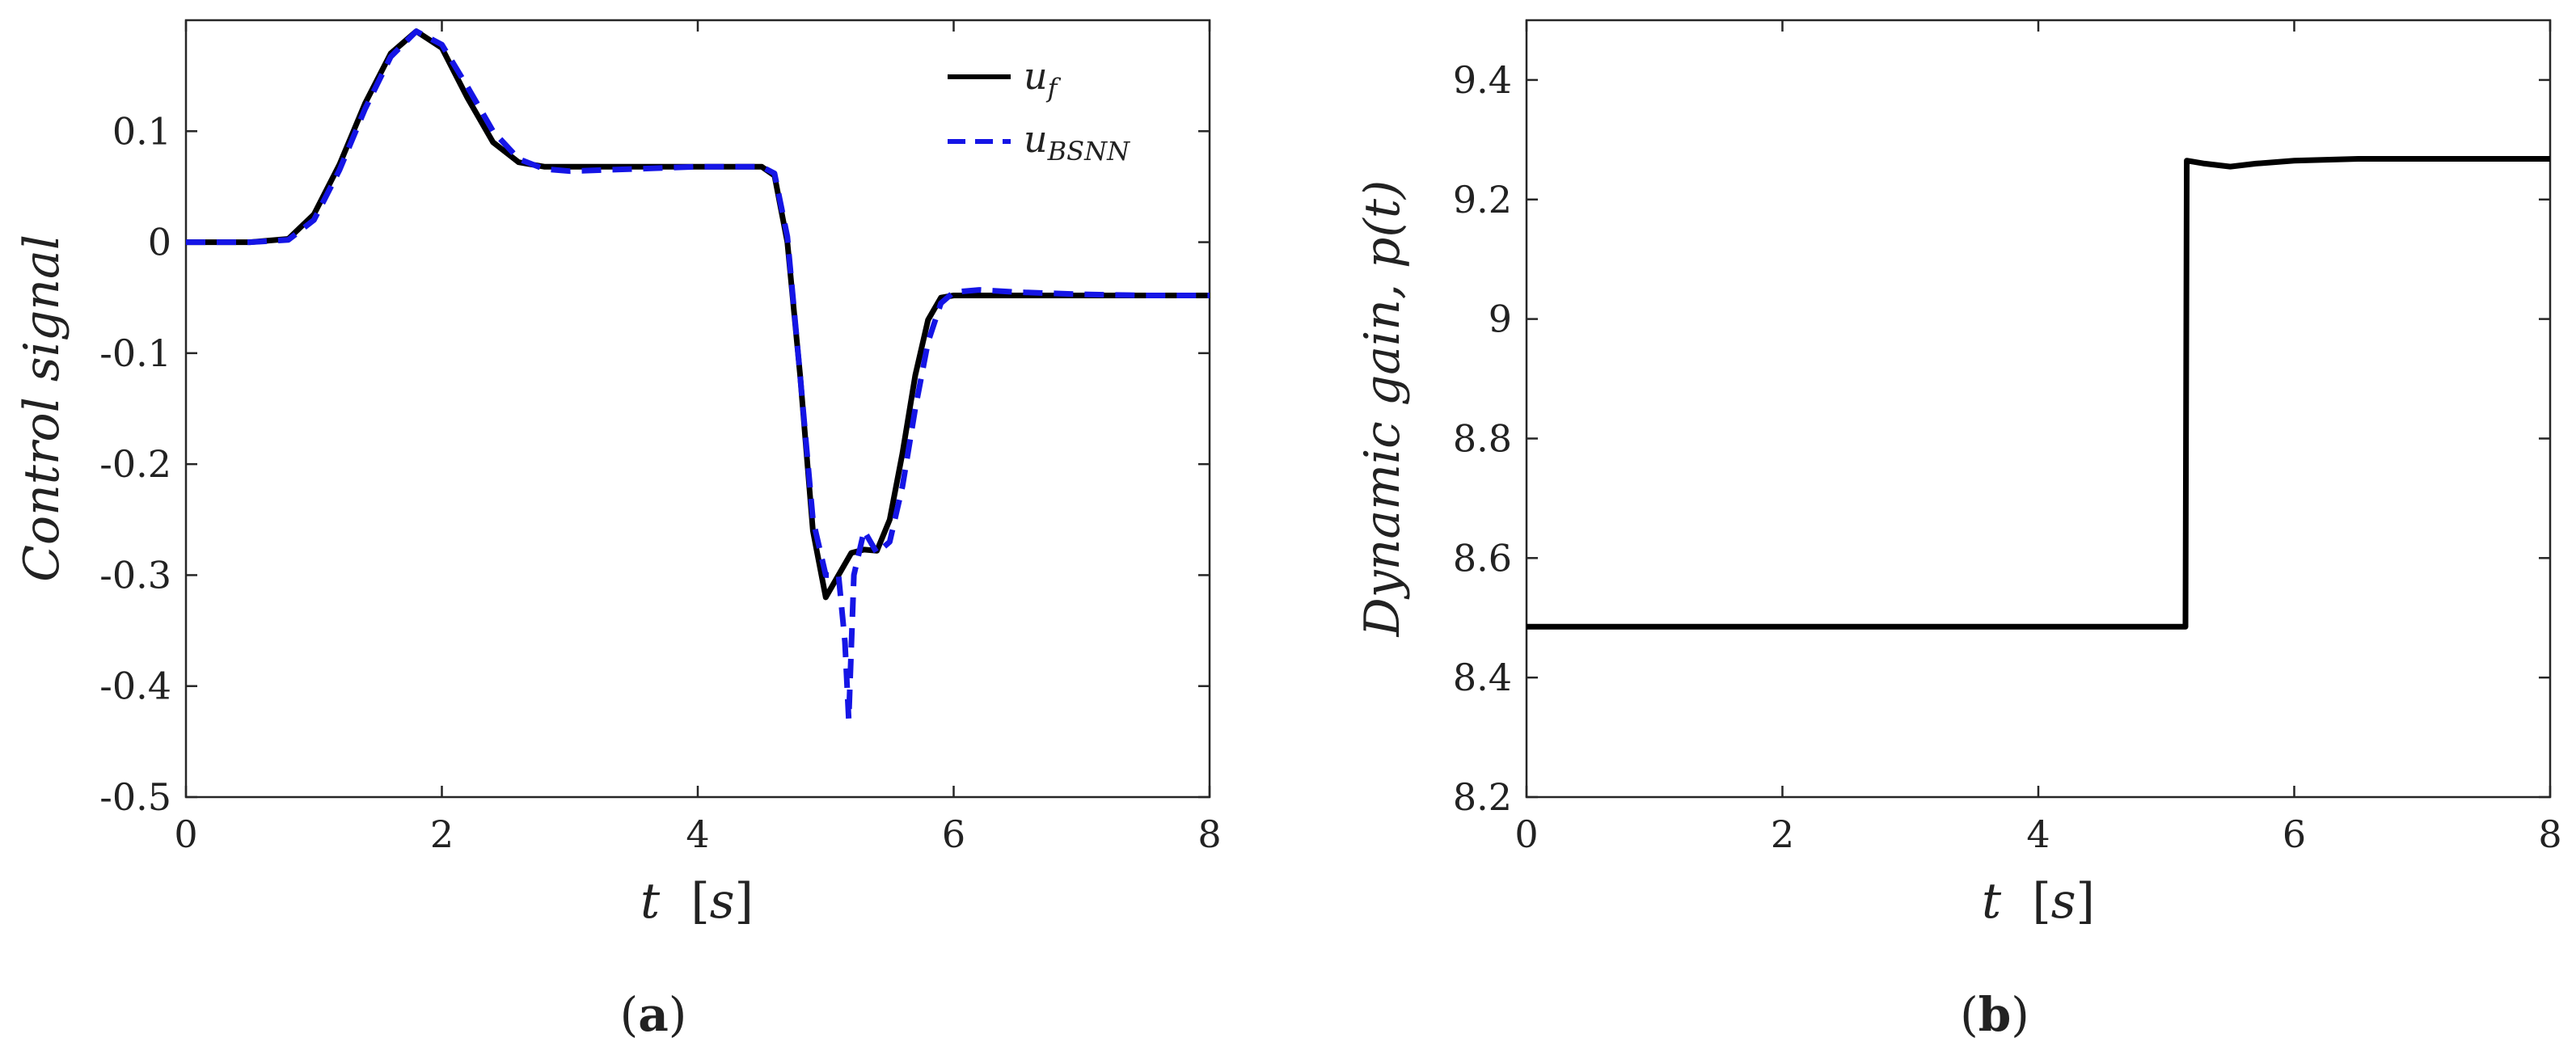  Describe the element at coordinates (141, 131) in the screenshot. I see `y-tick-label-a-0: 0.1` at that location.